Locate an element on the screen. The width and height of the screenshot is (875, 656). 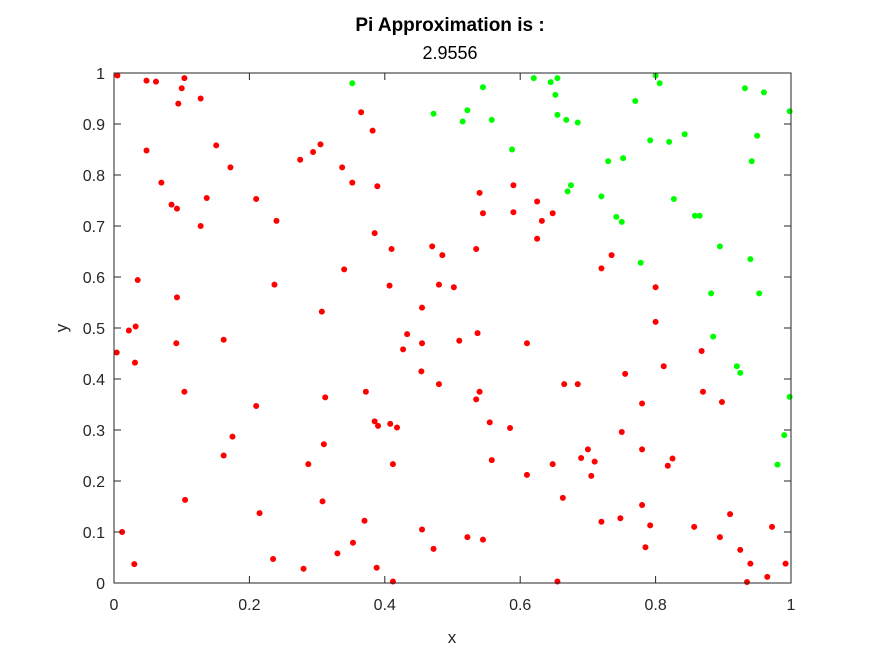
y-axis-label: y is located at coordinates (61, 327).